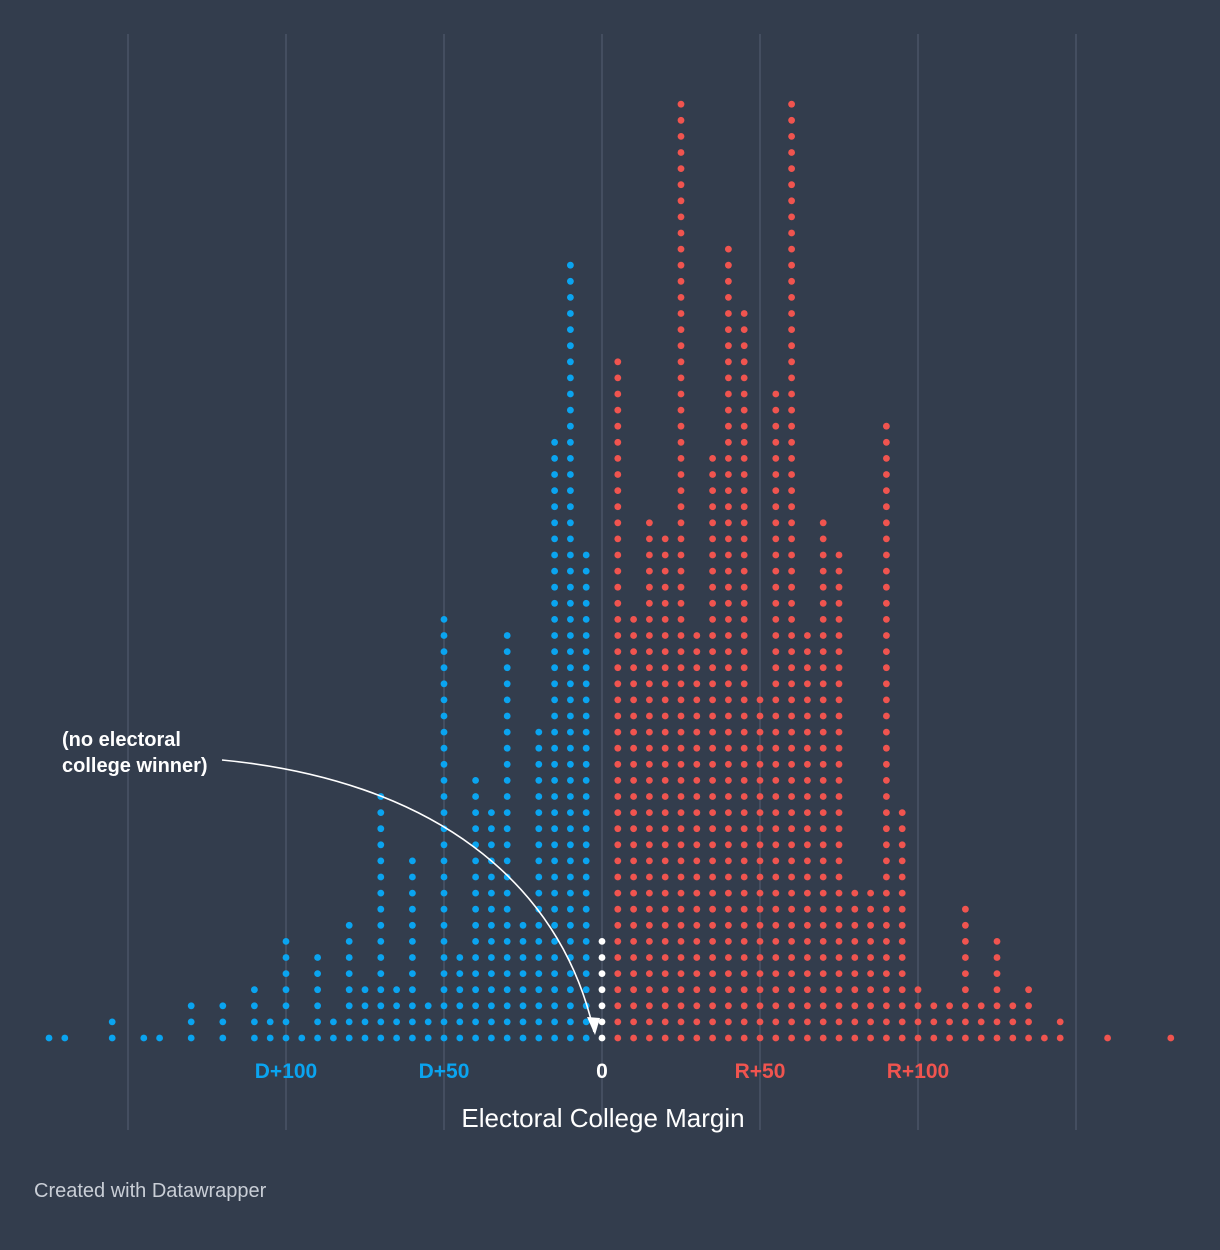  What do you see at coordinates (760, 1071) in the screenshot?
I see `x-tick-label: R+50` at bounding box center [760, 1071].